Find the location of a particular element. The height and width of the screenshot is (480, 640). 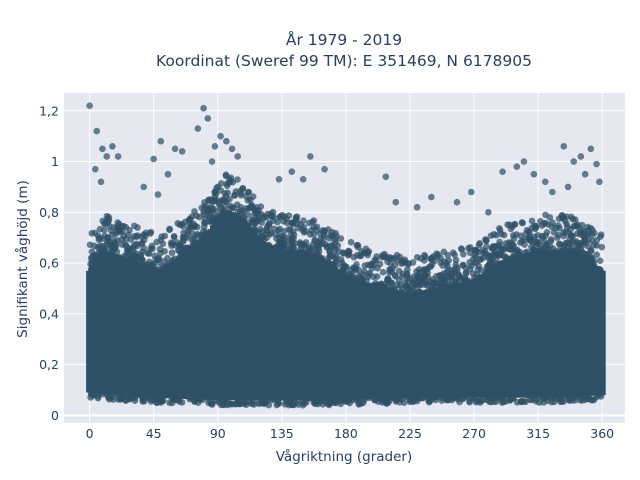

x-tick-label: 45 is located at coordinates (154, 433).